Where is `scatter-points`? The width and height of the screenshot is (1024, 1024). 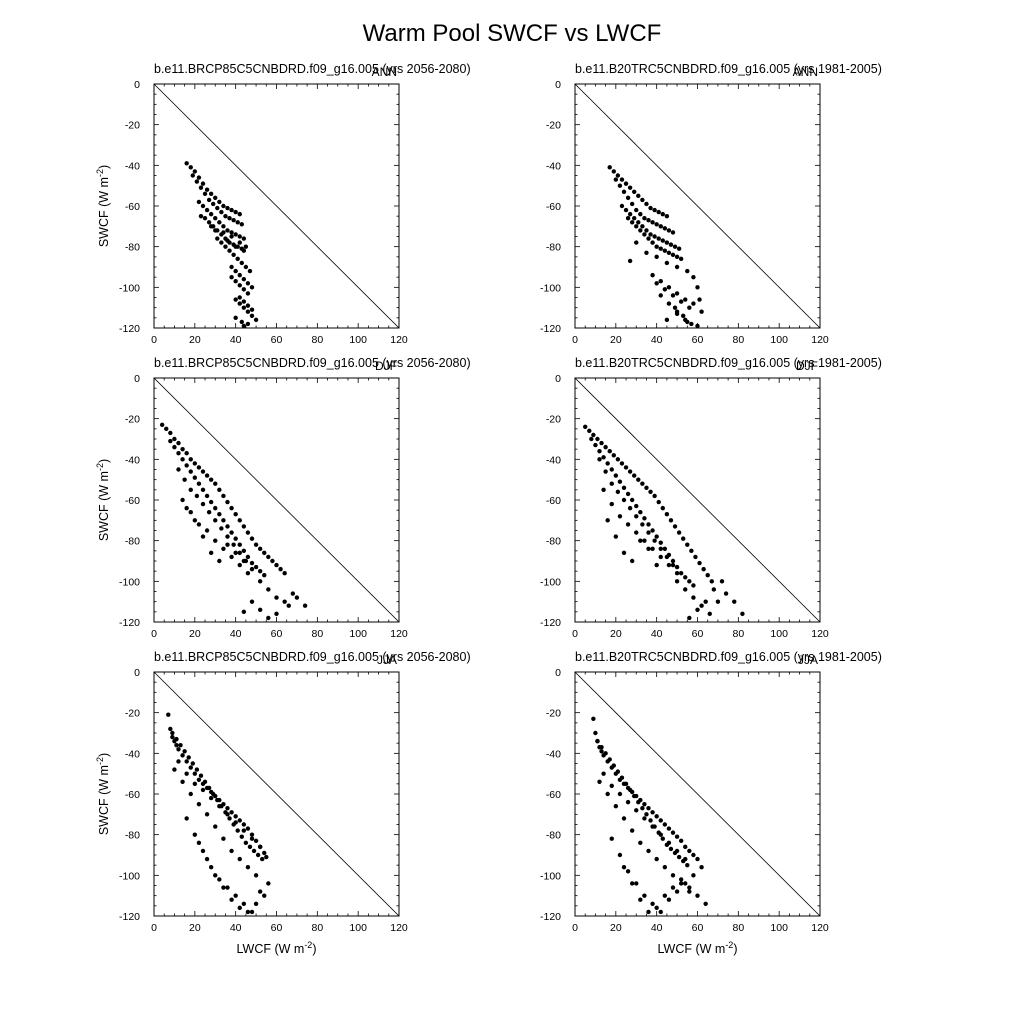 scatter-points is located at coordinates (218, 813).